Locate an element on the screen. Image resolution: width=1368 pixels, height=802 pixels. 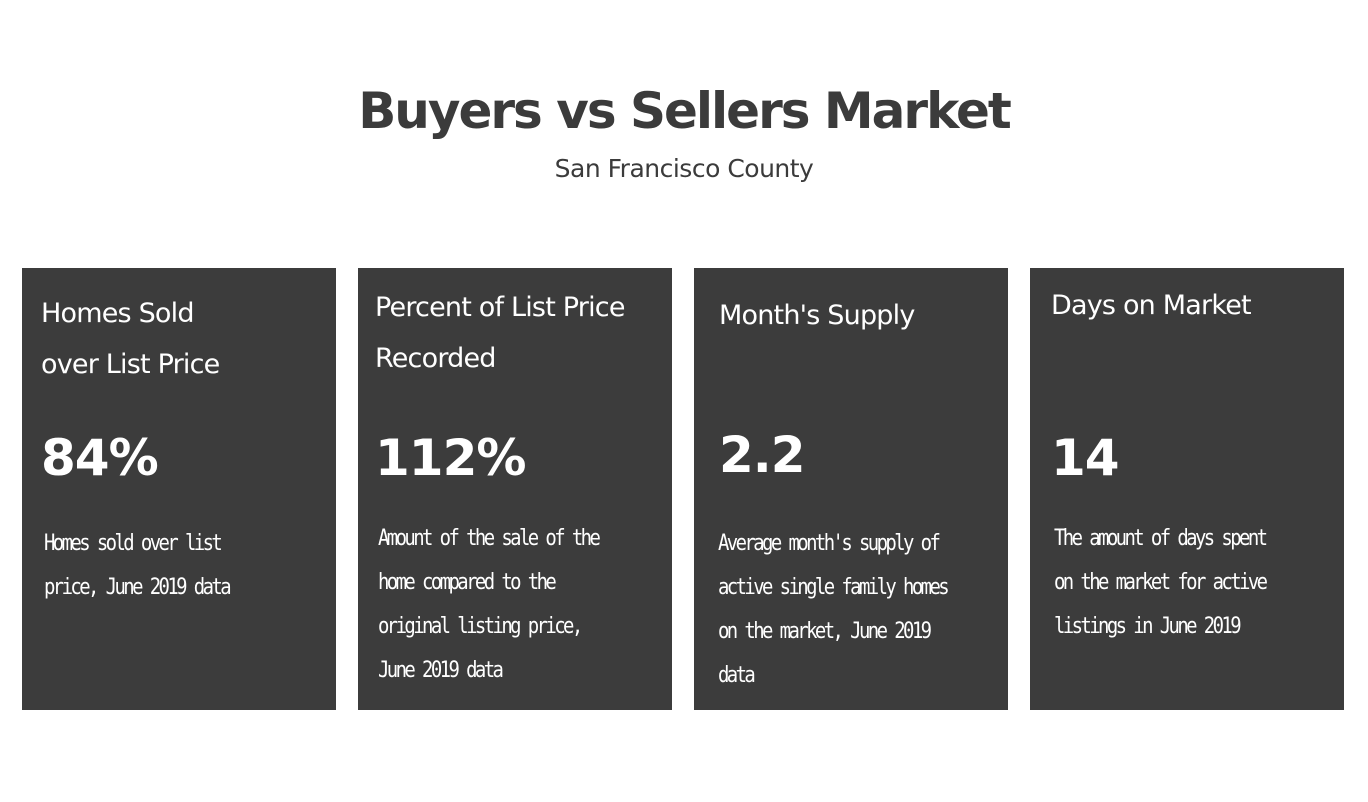
stat-card-title: Month's Supply is located at coordinates (817, 315).